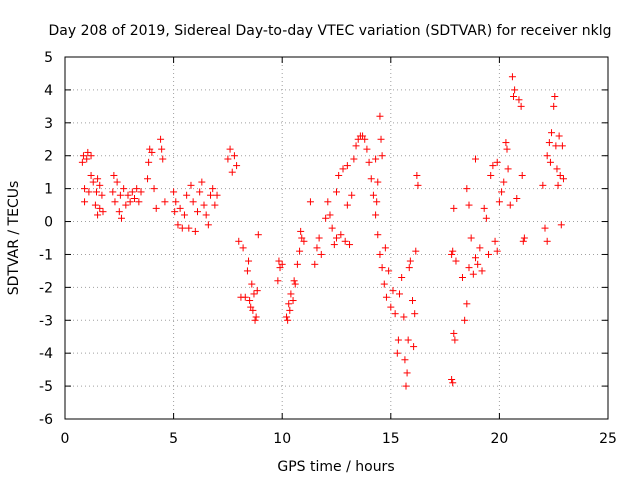 The height and width of the screenshot is (480, 640). I want to click on y-axis-label: SDTVAR / TECUs, so click(14, 238).